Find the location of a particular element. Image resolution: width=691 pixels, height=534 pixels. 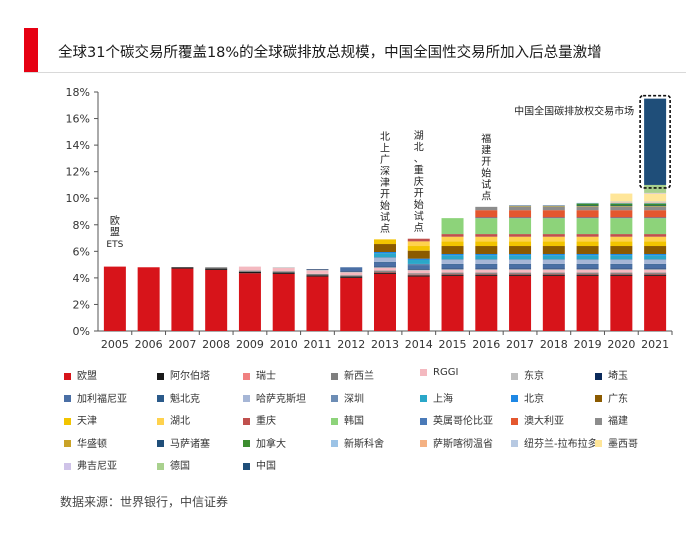

y-tick-label: 18% is located at coordinates (78, 92).